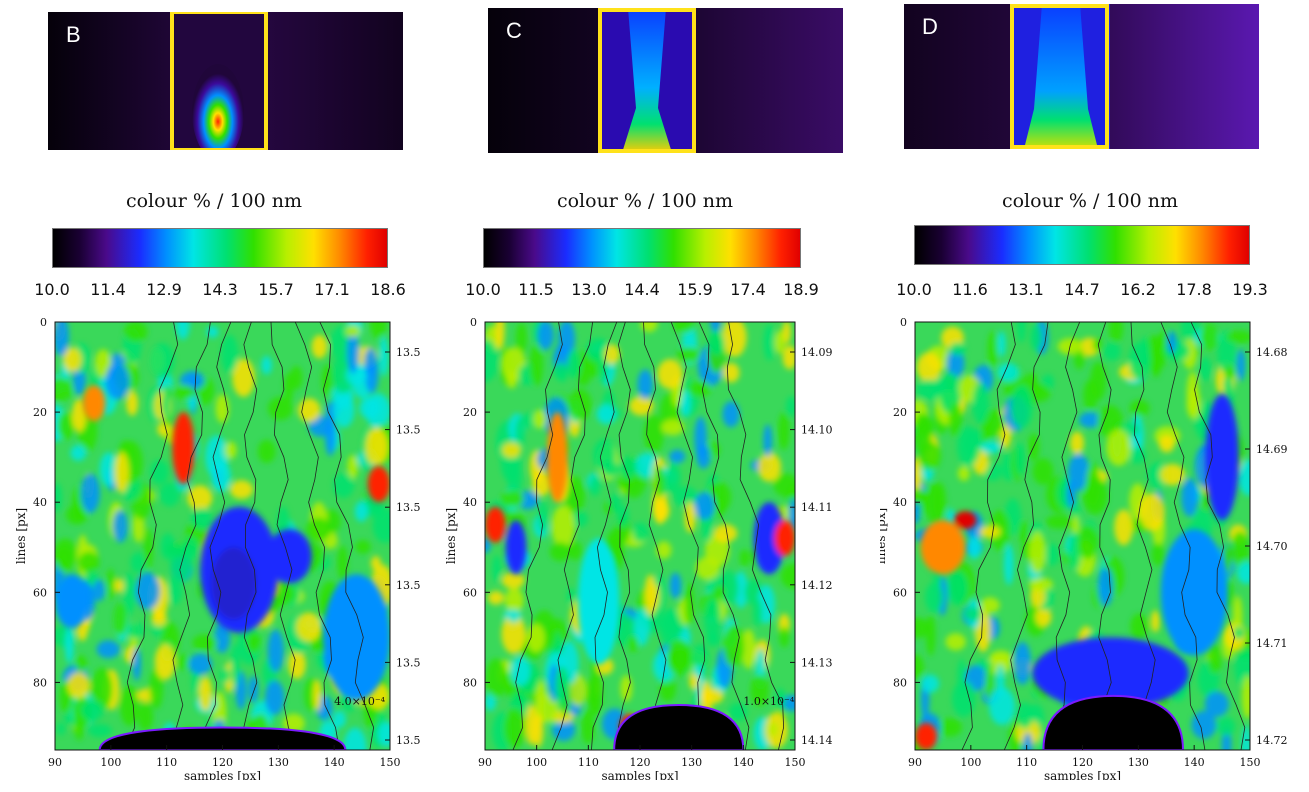 This screenshot has height=792, width=1309. Describe the element at coordinates (642, 248) in the screenshot. I see `colorbar` at that location.